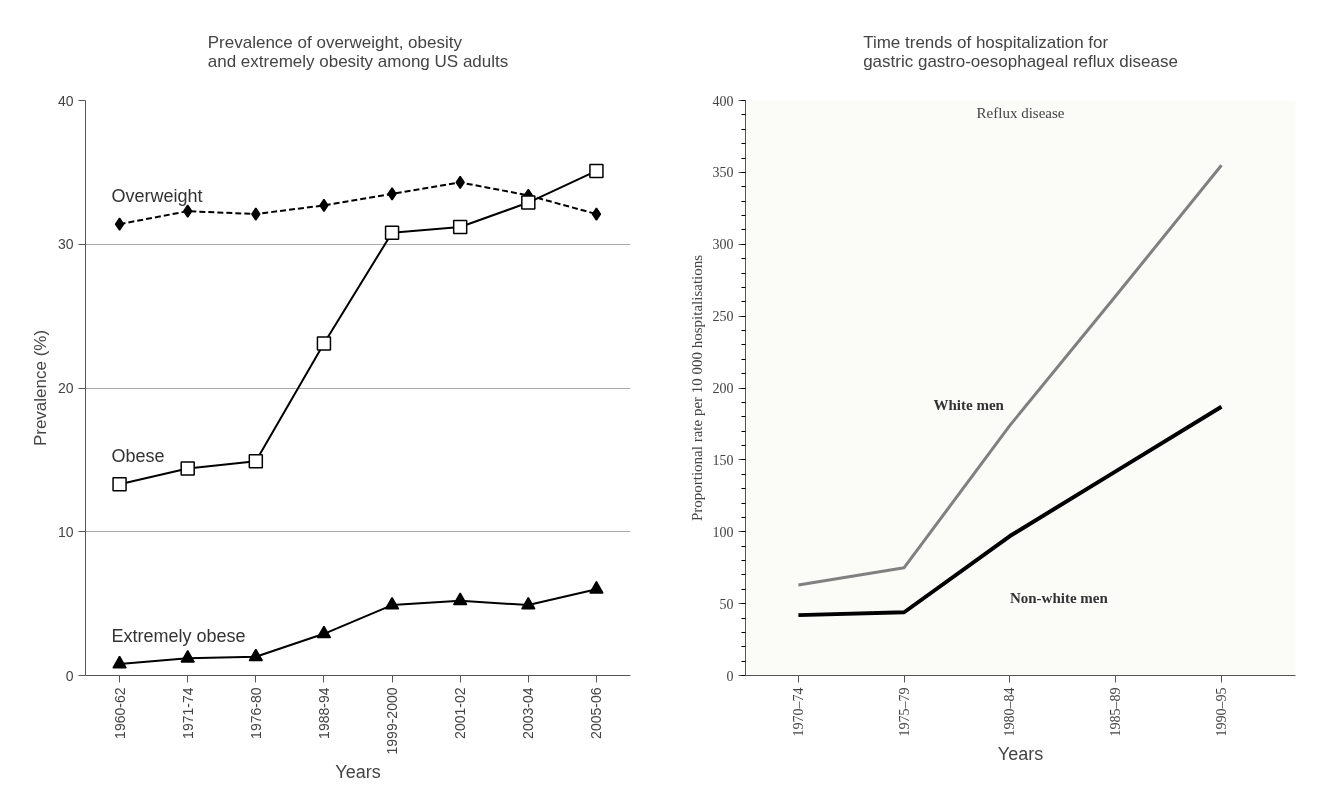 The width and height of the screenshot is (1329, 789). I want to click on x-tick-label: 1970–74, so click(798, 712).